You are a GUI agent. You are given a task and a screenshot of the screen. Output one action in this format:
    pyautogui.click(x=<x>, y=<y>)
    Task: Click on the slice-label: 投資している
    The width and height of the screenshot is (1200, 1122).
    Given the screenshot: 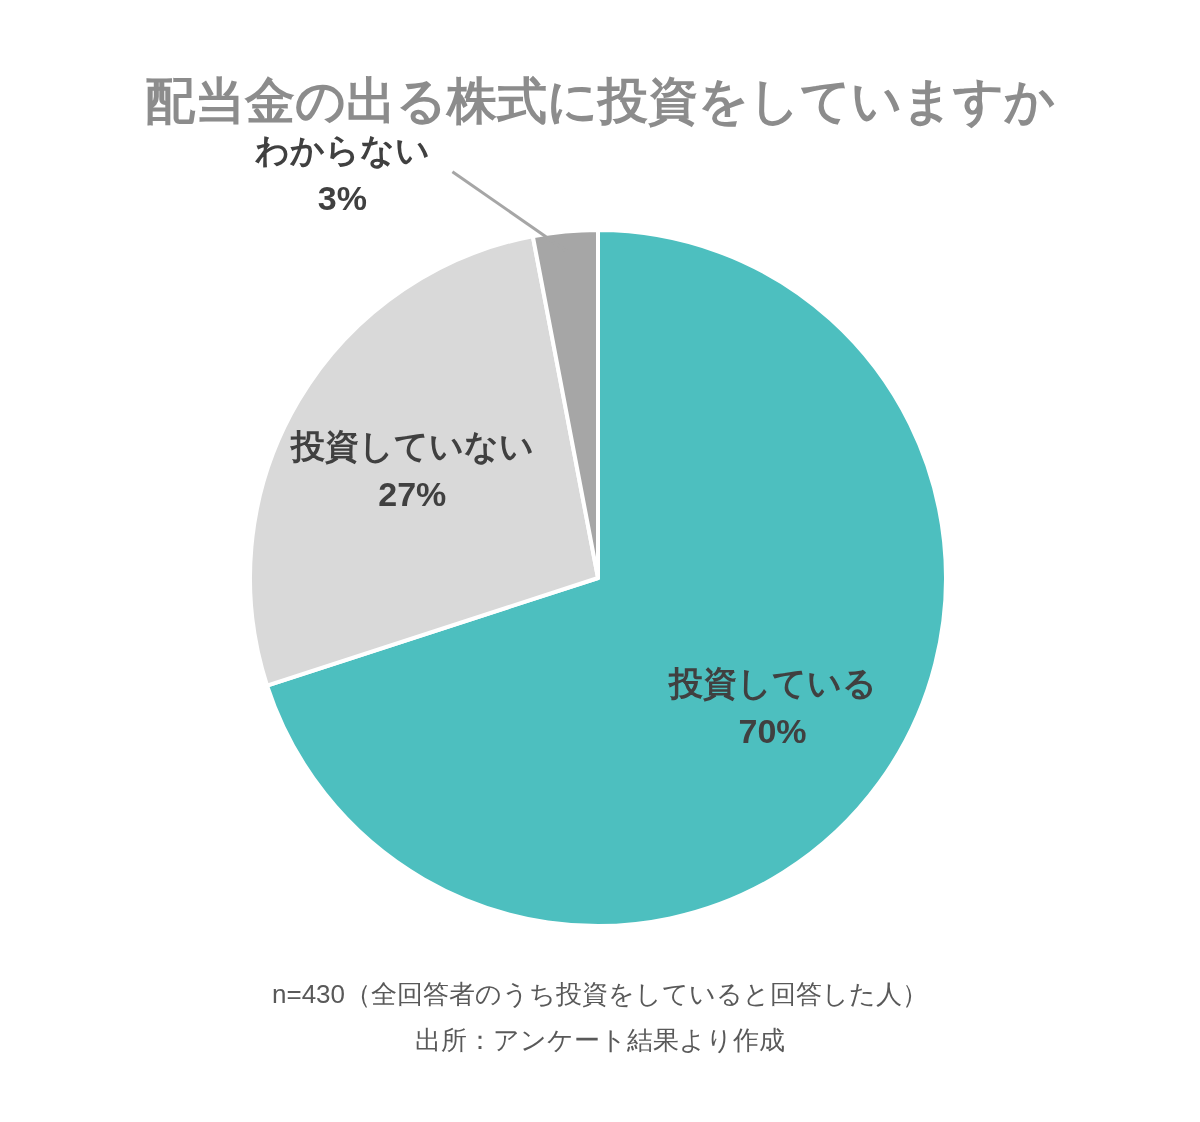 What is the action you would take?
    pyautogui.click(x=771, y=682)
    